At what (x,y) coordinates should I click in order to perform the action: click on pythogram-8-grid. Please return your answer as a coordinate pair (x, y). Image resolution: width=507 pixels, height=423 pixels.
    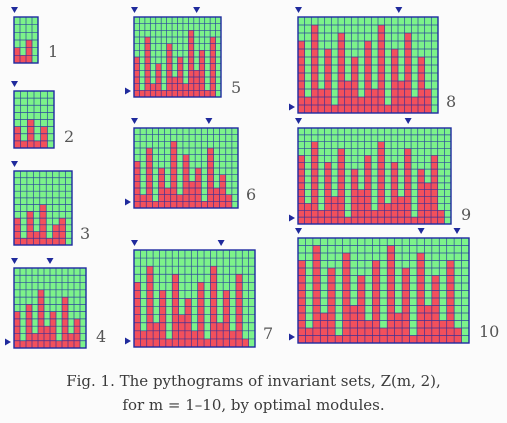
    Looking at the image, I should click on (368, 65).